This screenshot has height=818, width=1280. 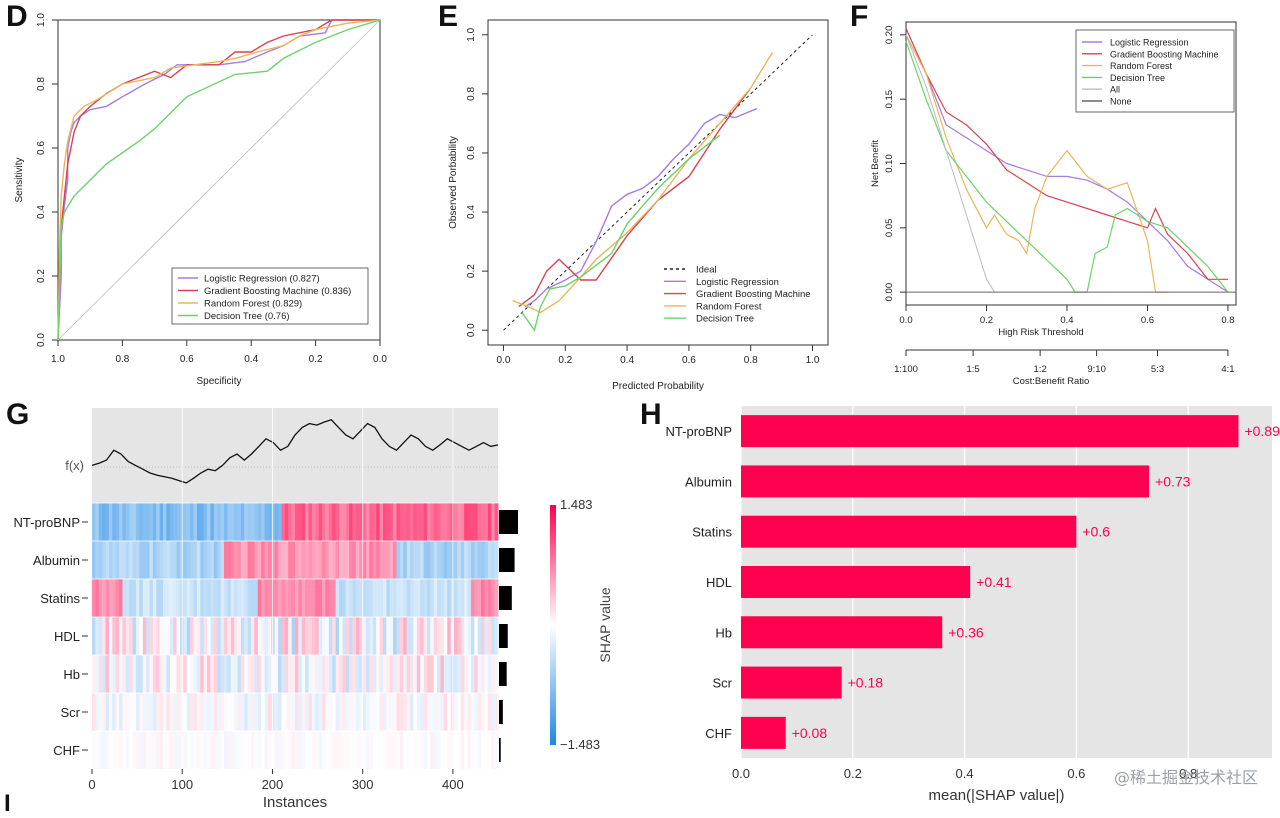 I want to click on cal-xtick-label: 0.0, so click(x=504, y=360).